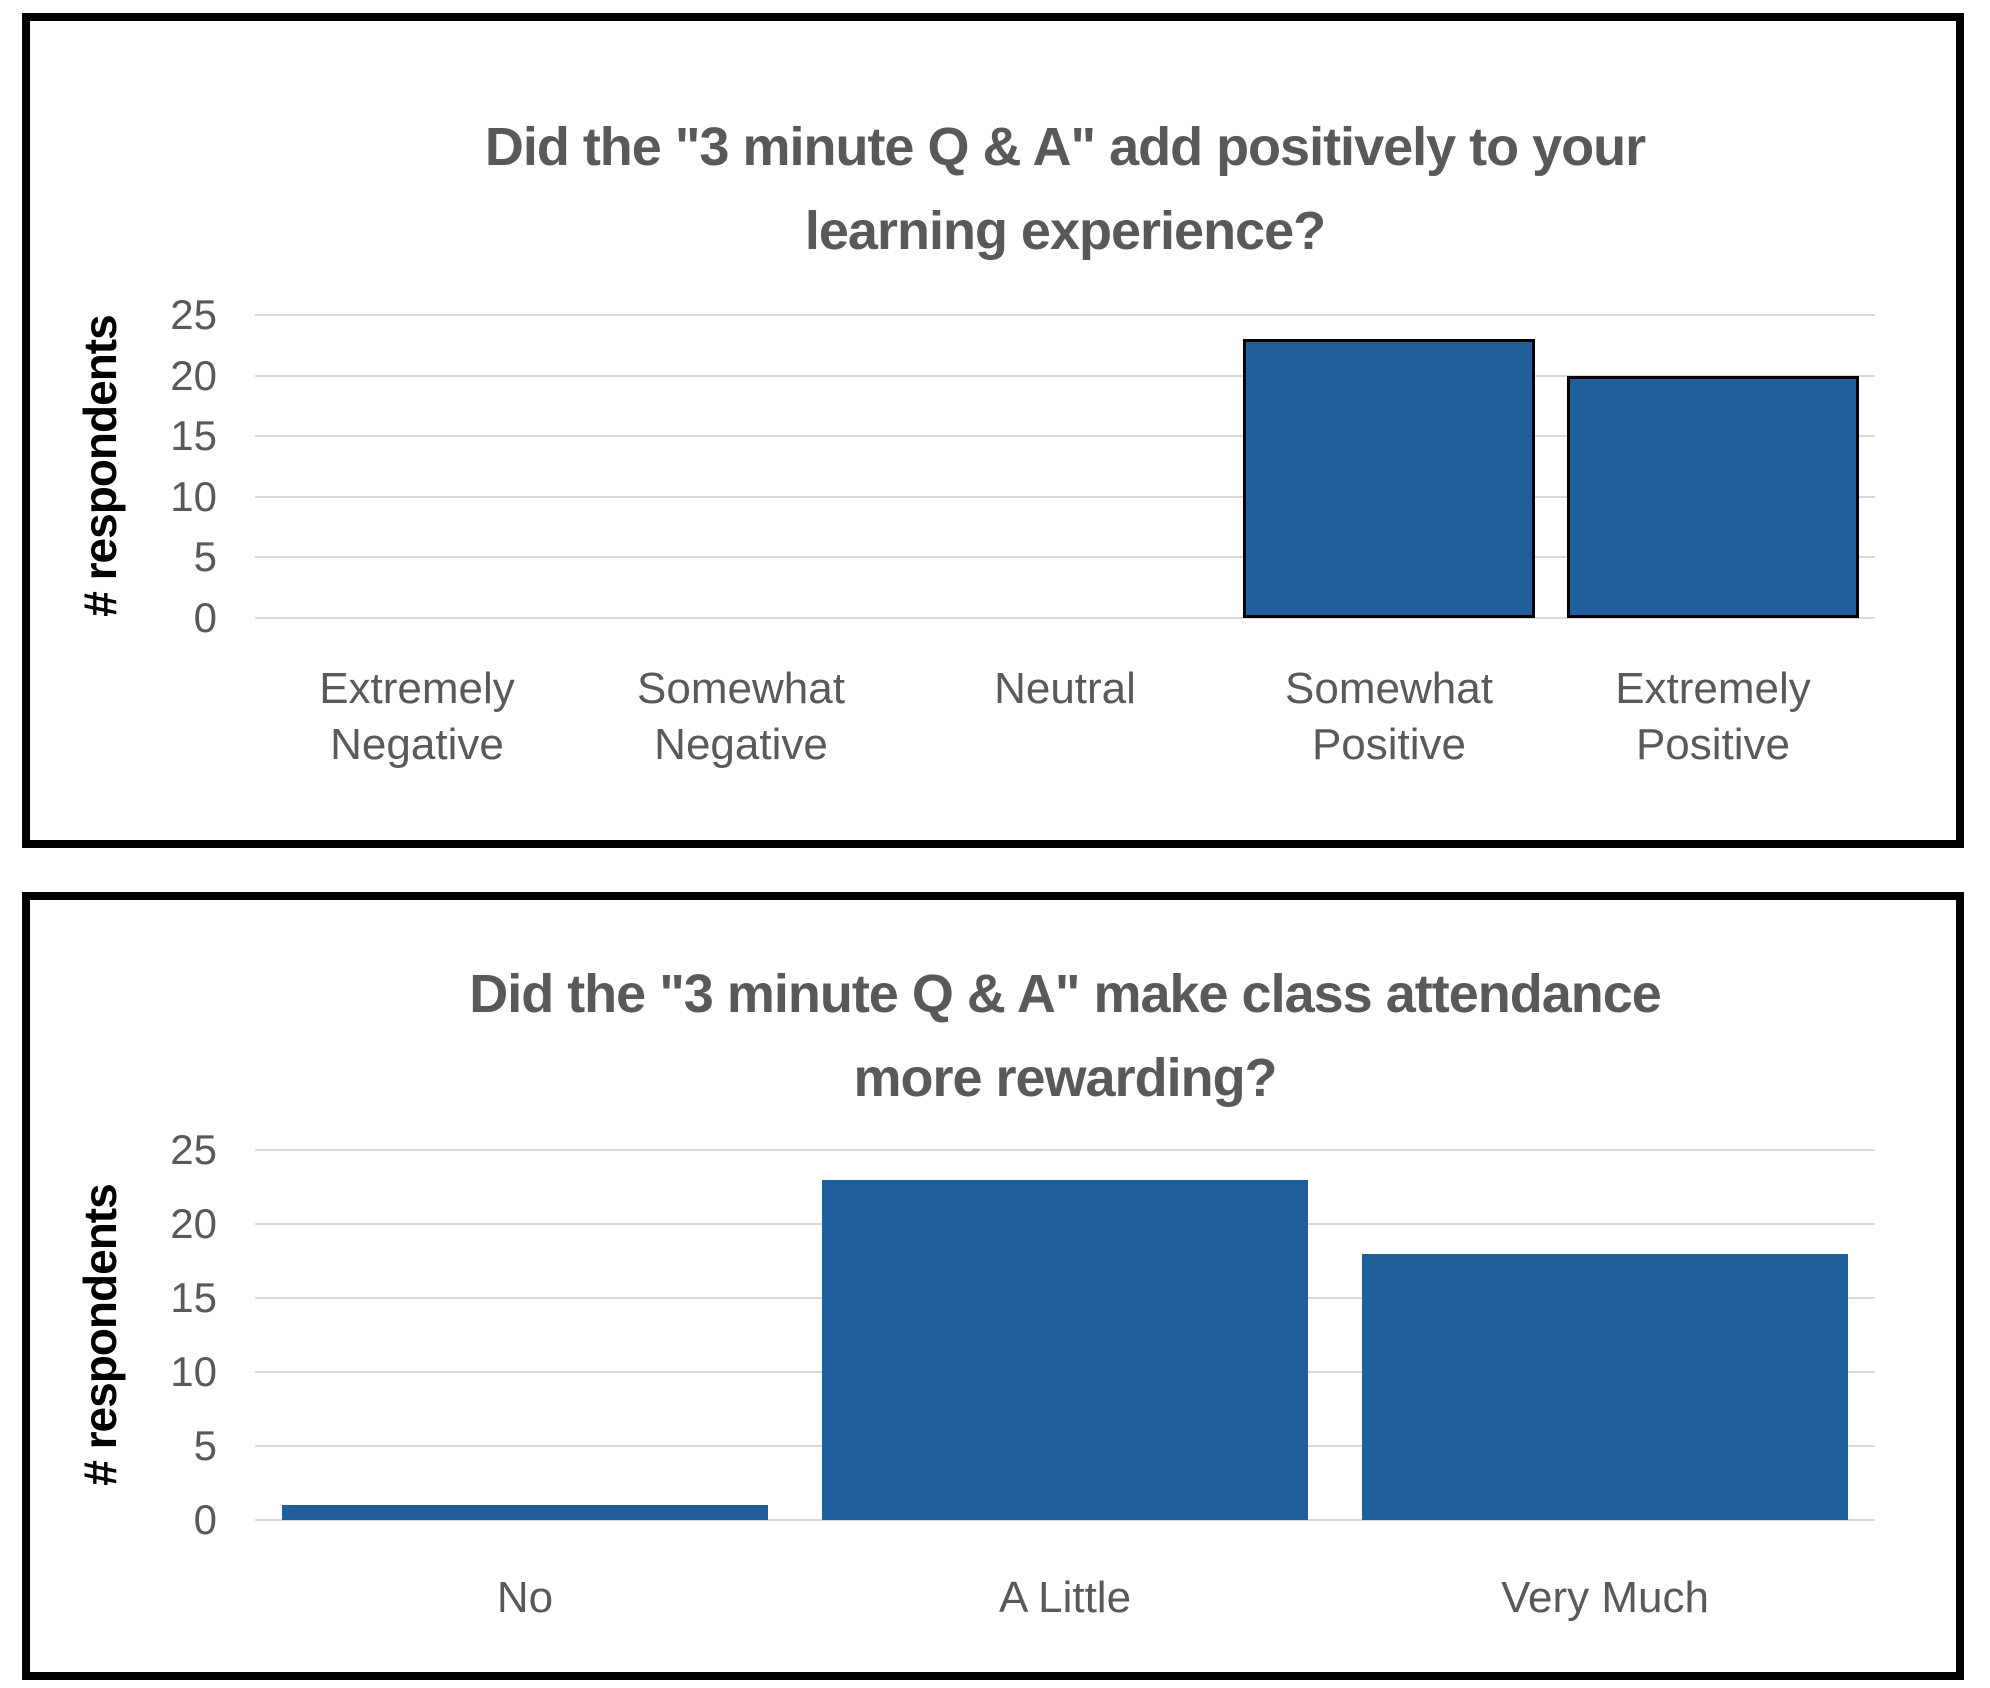 This screenshot has height=1688, width=1990. Describe the element at coordinates (1065, 466) in the screenshot. I see `plot-area` at that location.